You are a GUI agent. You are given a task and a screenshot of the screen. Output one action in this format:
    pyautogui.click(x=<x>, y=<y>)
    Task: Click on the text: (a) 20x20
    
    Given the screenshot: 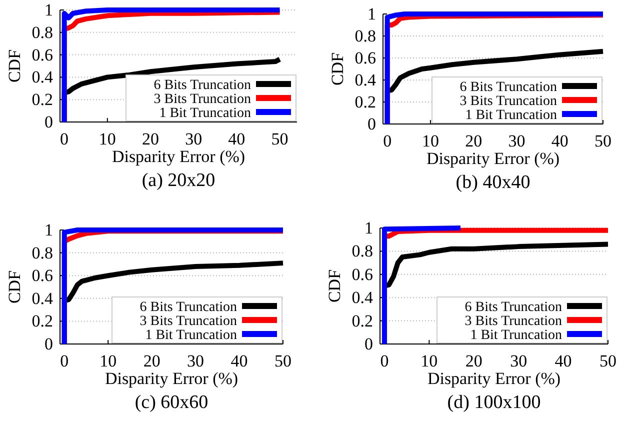 What is the action you would take?
    pyautogui.click(x=179, y=180)
    